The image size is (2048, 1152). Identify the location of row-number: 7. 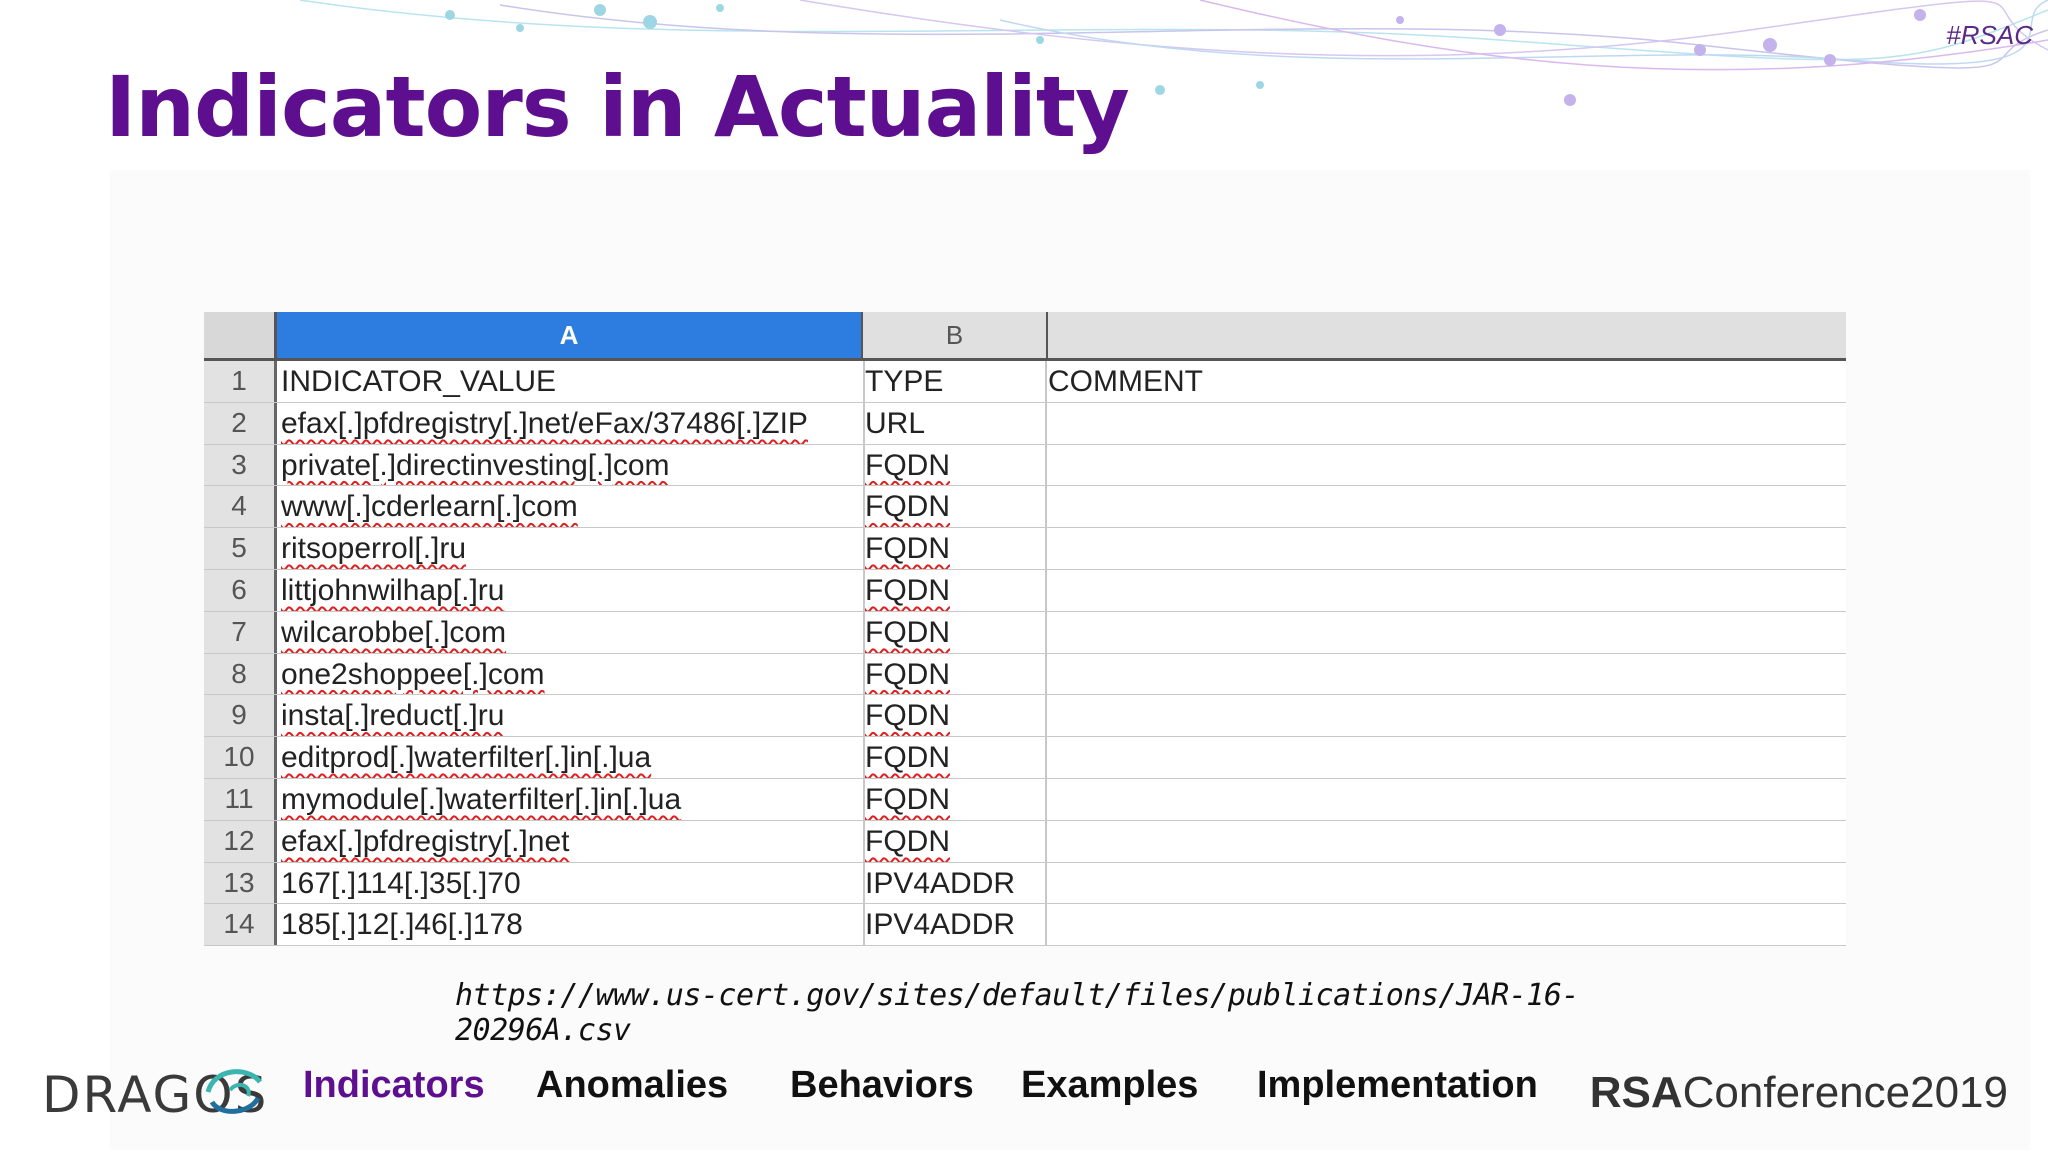
(240, 632).